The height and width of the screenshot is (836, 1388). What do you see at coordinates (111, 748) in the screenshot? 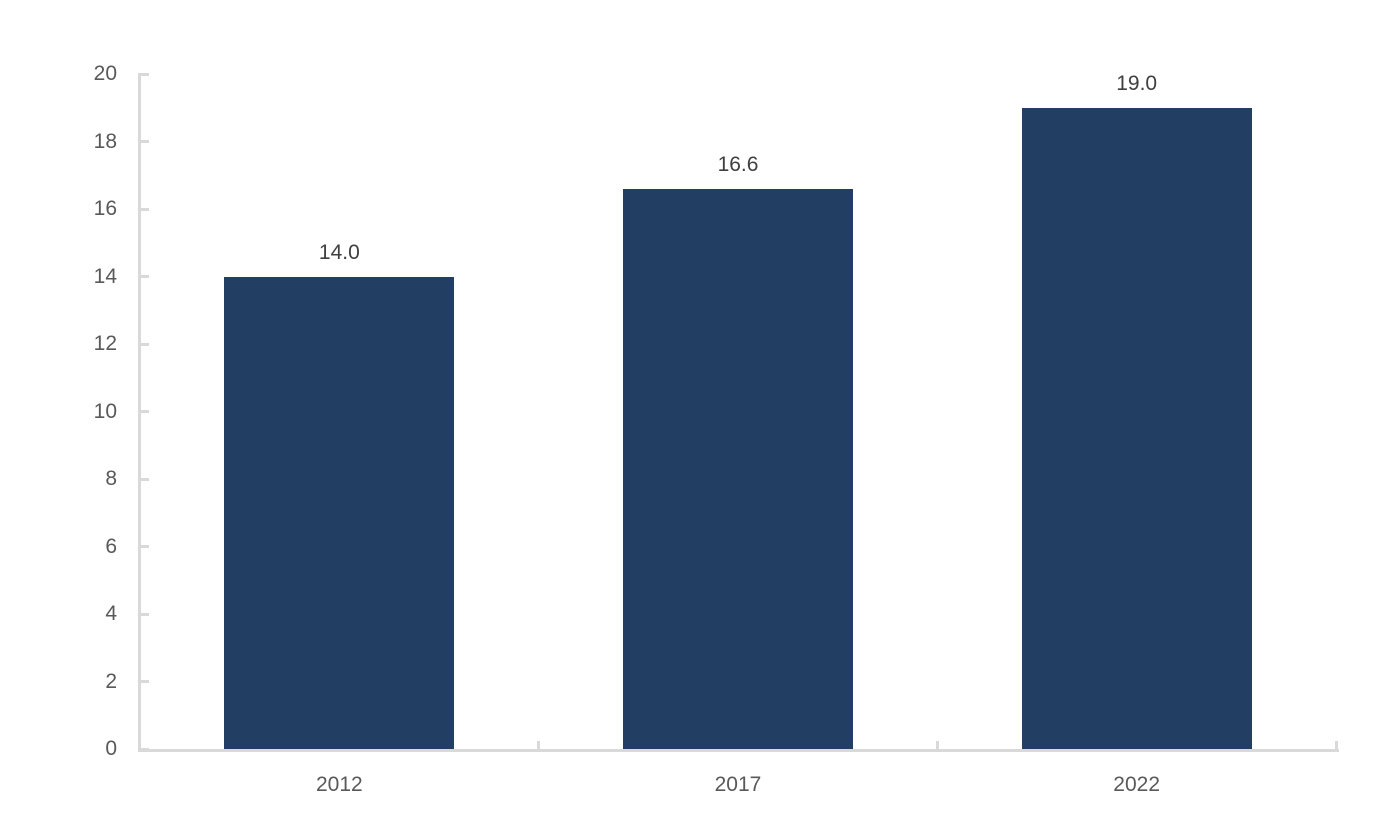
I see `y-axis-tick-label: 0` at bounding box center [111, 748].